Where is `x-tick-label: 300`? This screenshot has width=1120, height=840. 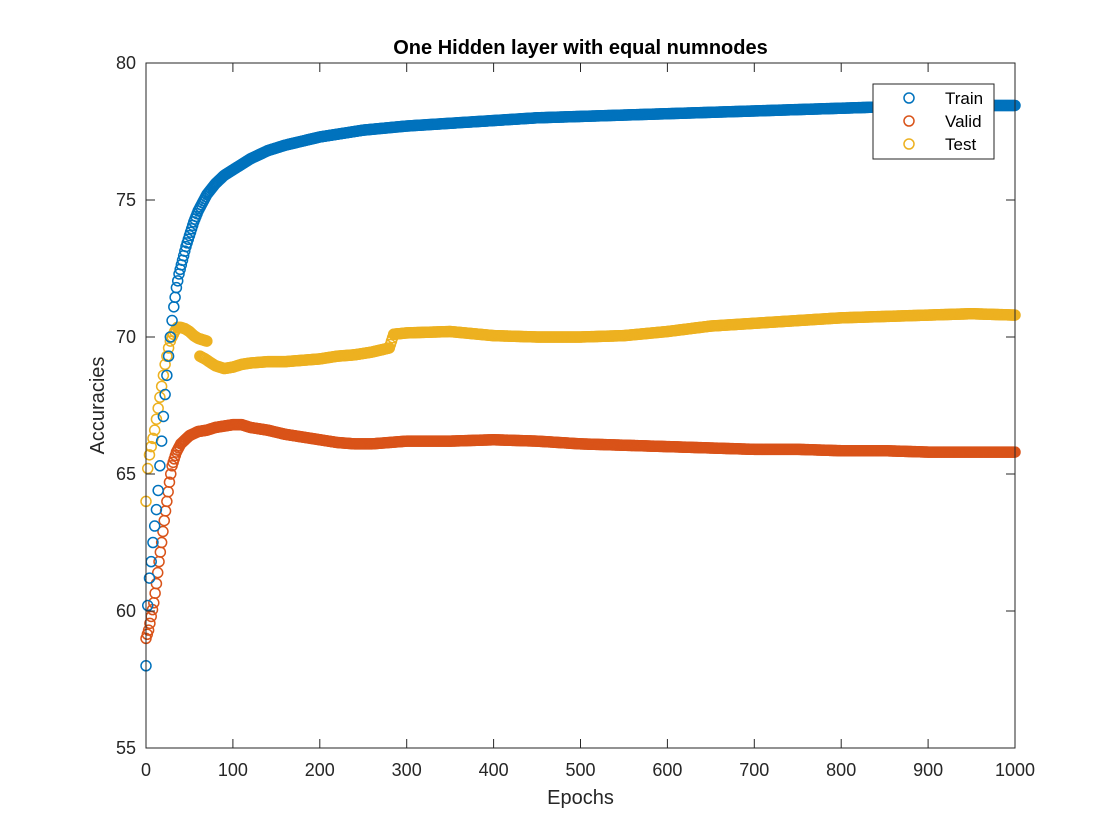 x-tick-label: 300 is located at coordinates (407, 770).